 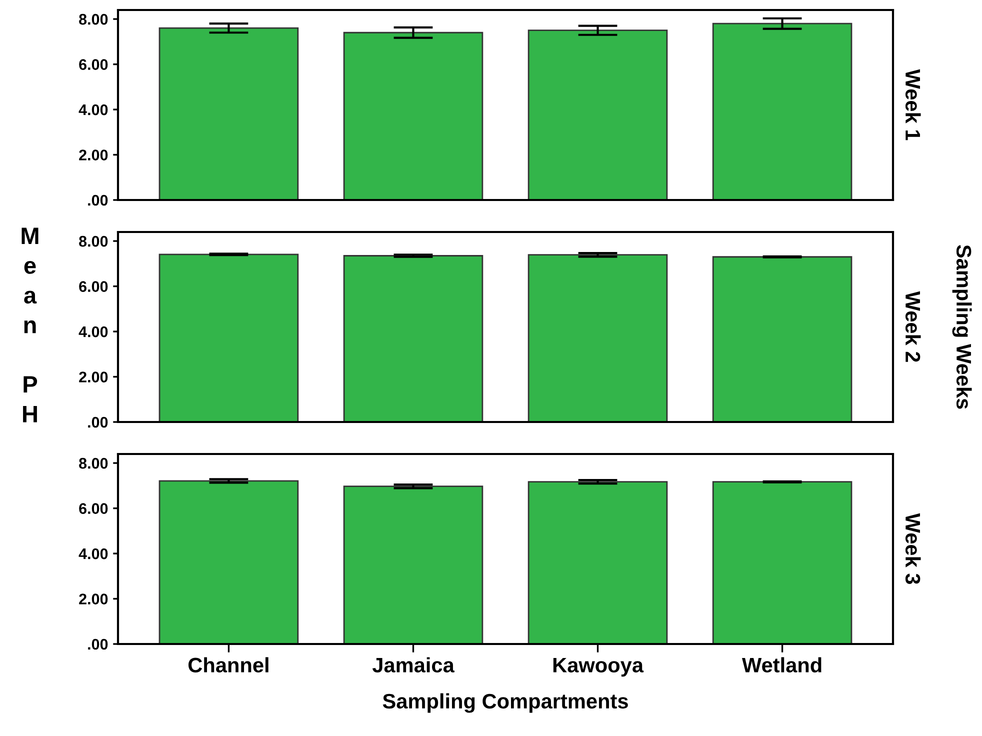 I want to click on x-tick-label: Channel, so click(x=228, y=664).